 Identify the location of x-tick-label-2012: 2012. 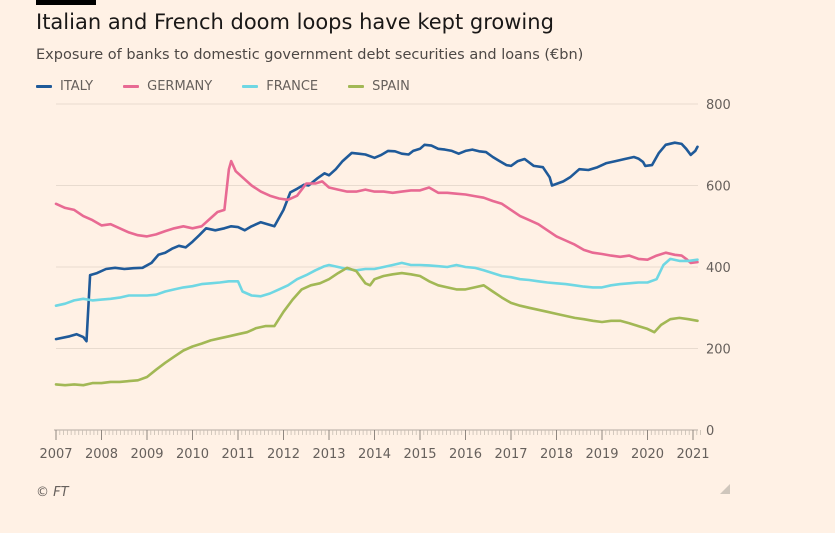
(283, 454).